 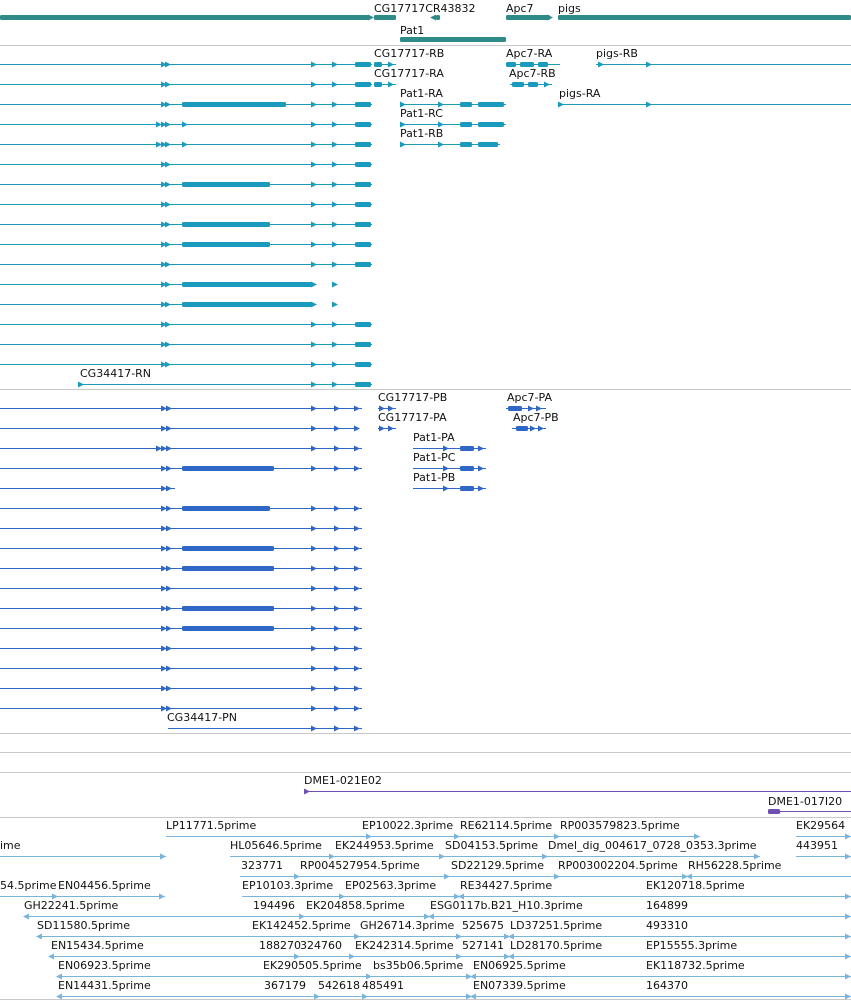 I want to click on est-label: 54.5prime, so click(x=28, y=885).